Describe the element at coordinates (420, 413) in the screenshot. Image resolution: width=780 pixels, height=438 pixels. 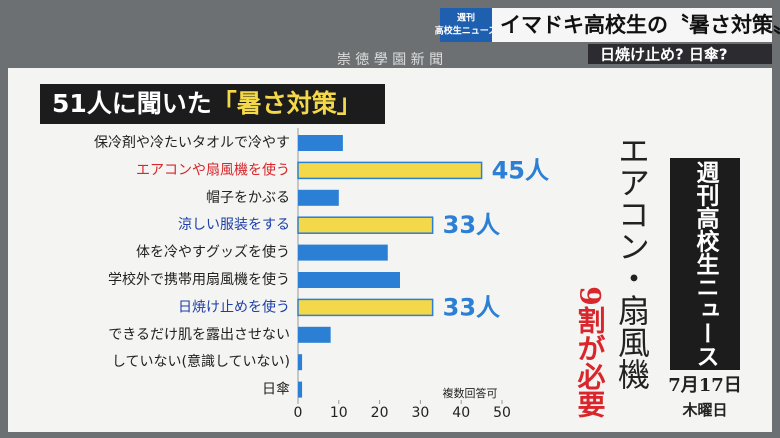
I see `x-tick-label: 30` at that location.